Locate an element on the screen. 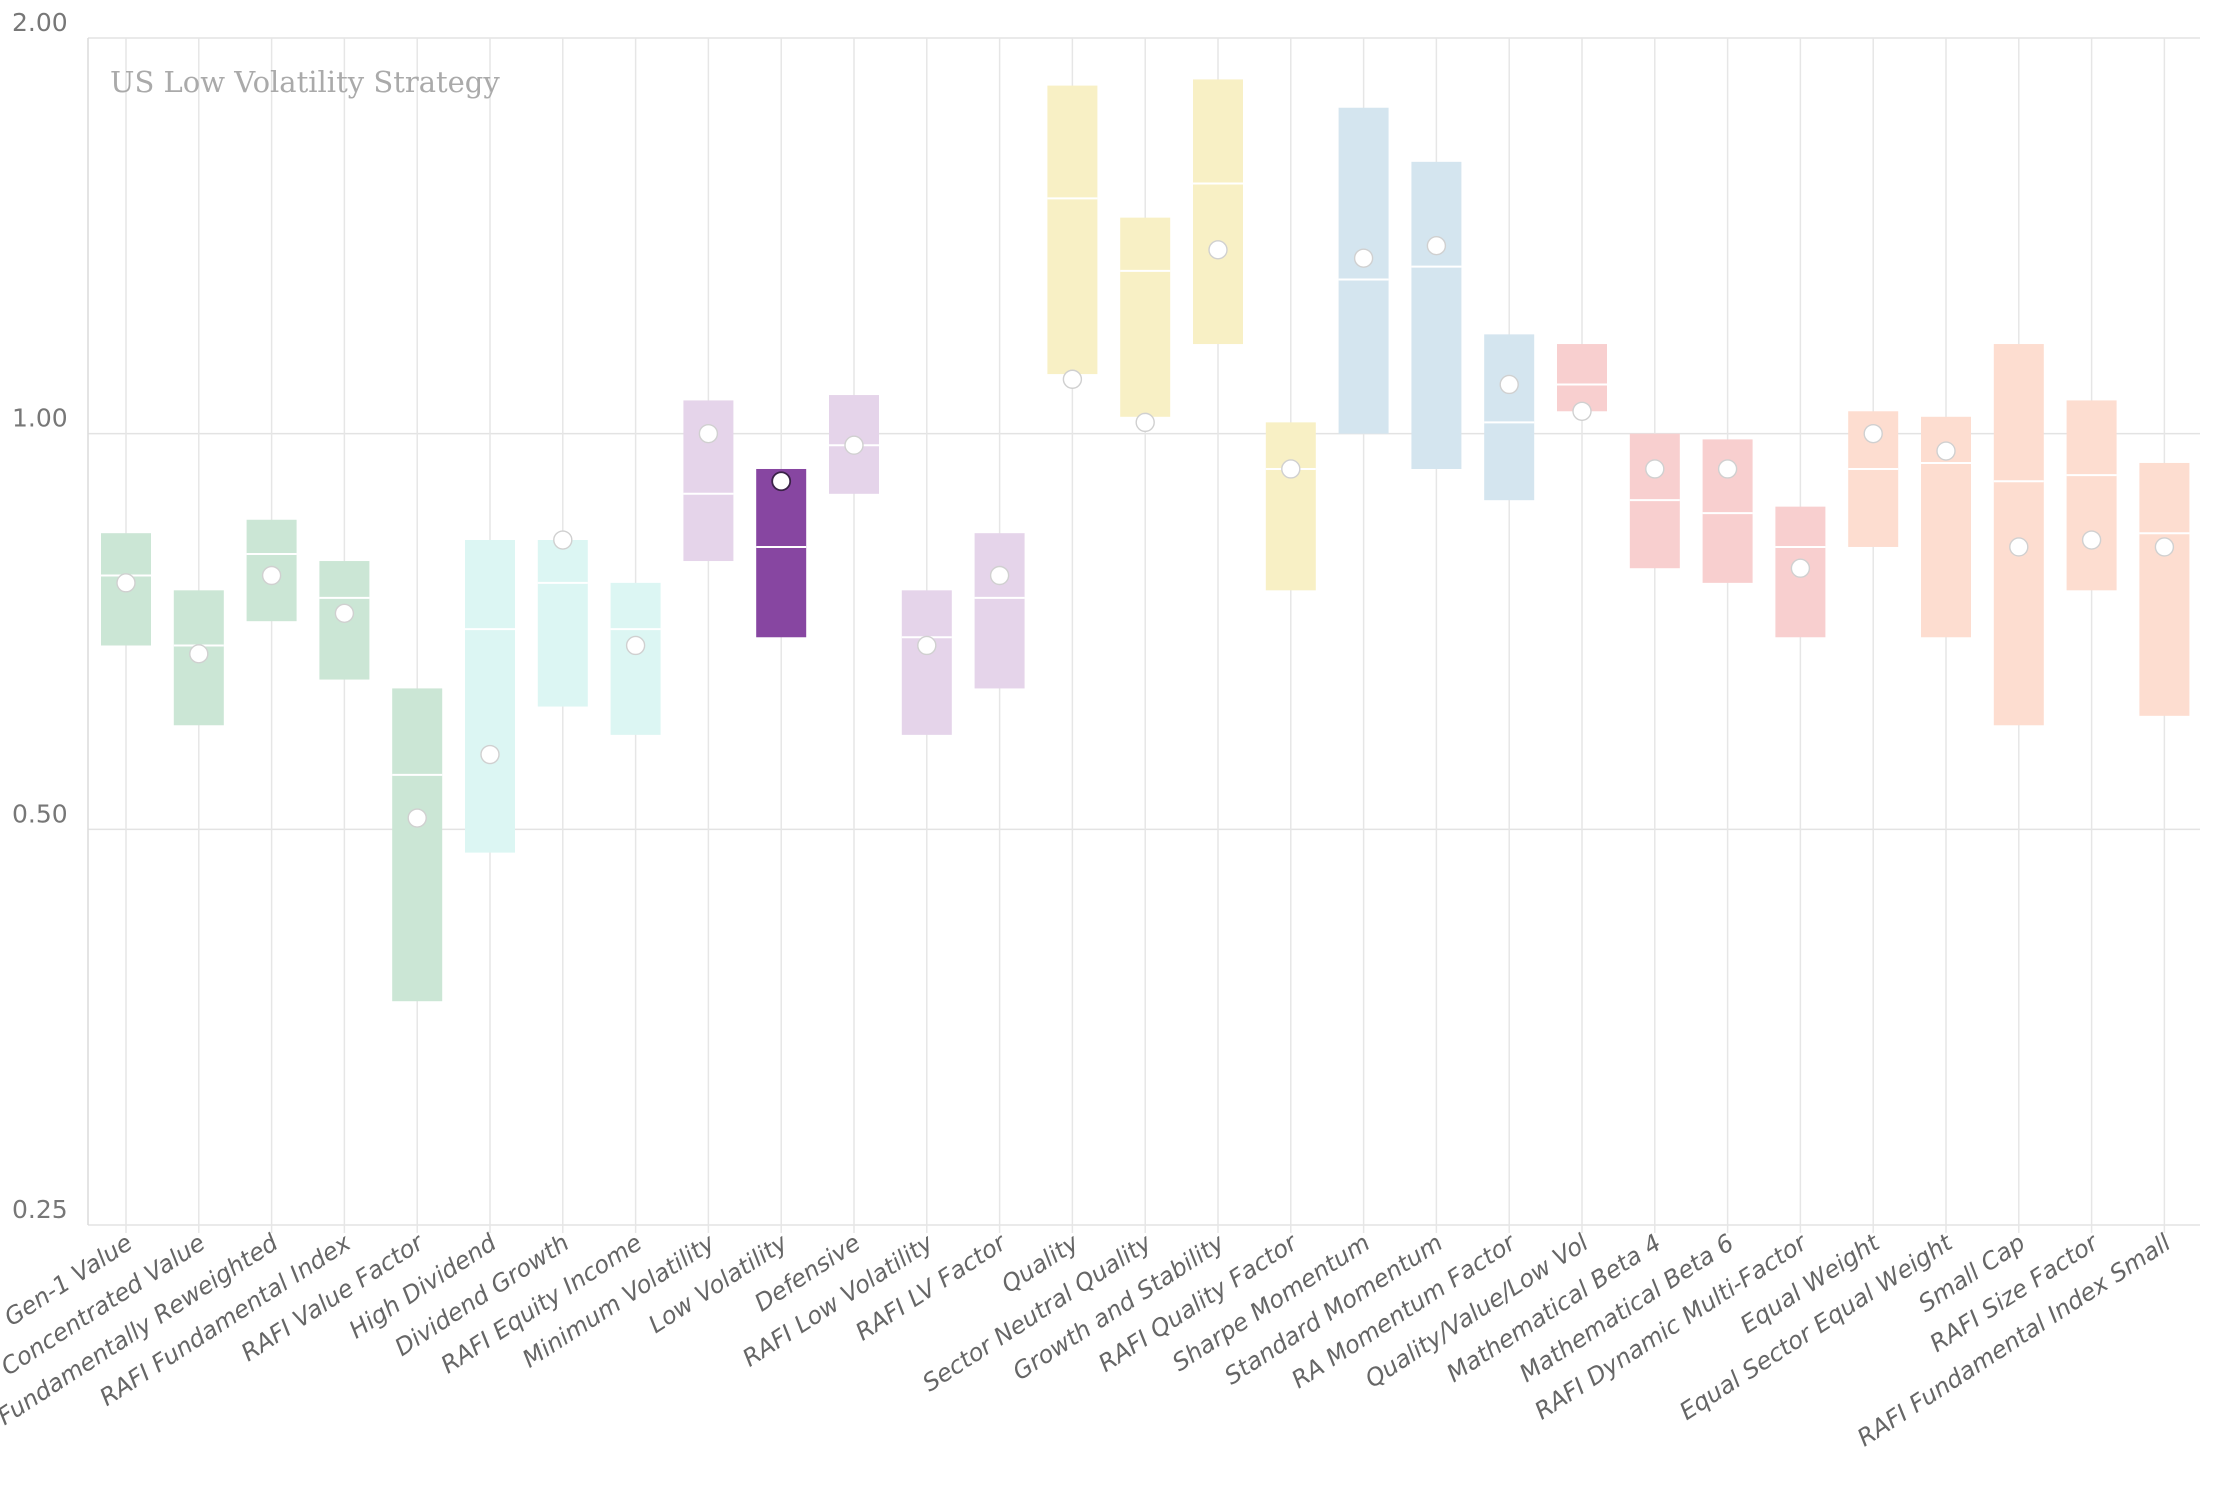 This screenshot has height=1488, width=2220. y-tick-label: 0.50 is located at coordinates (40, 813).